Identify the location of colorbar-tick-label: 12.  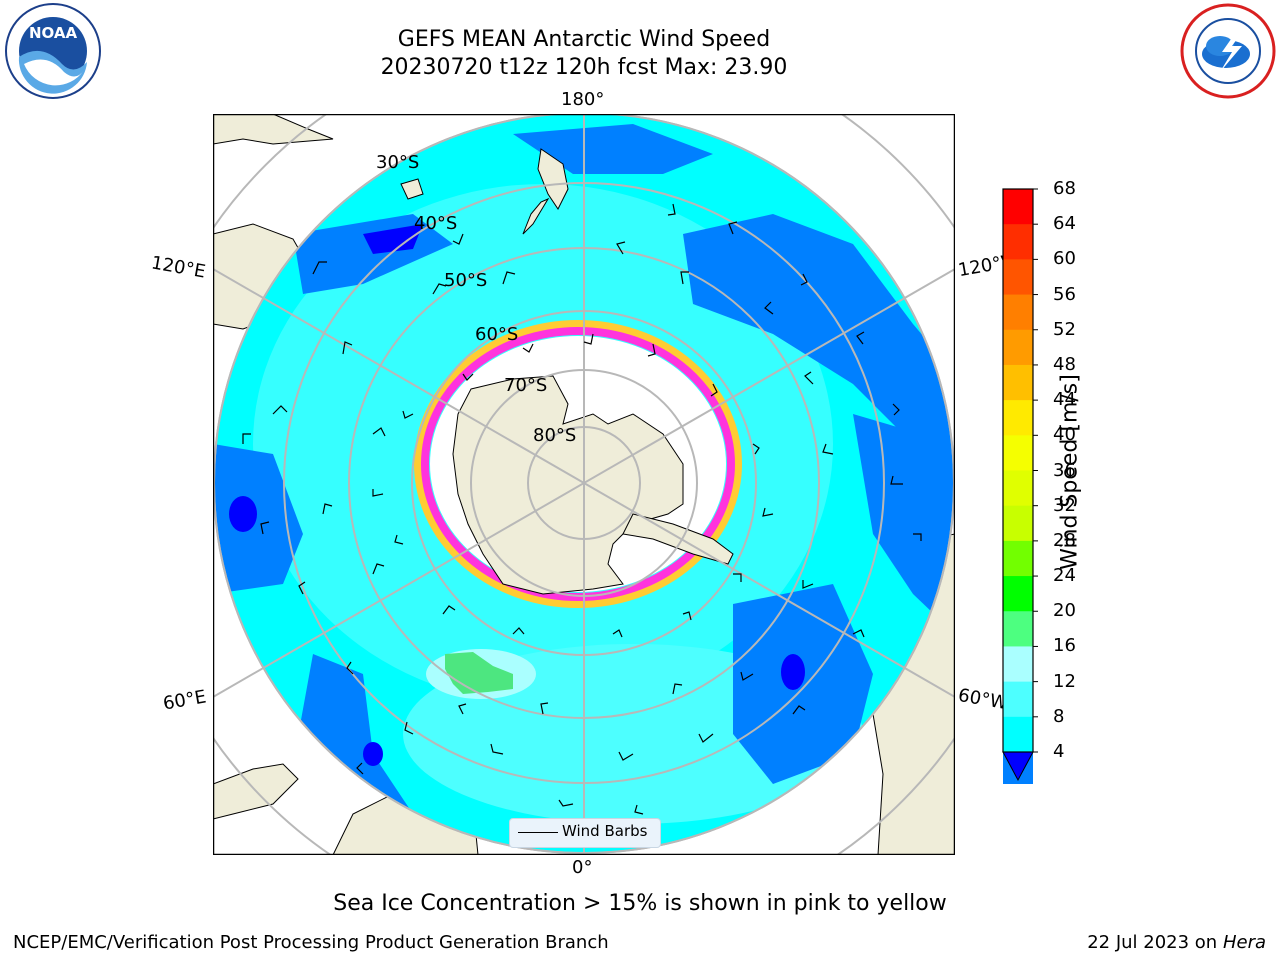
(1064, 681).